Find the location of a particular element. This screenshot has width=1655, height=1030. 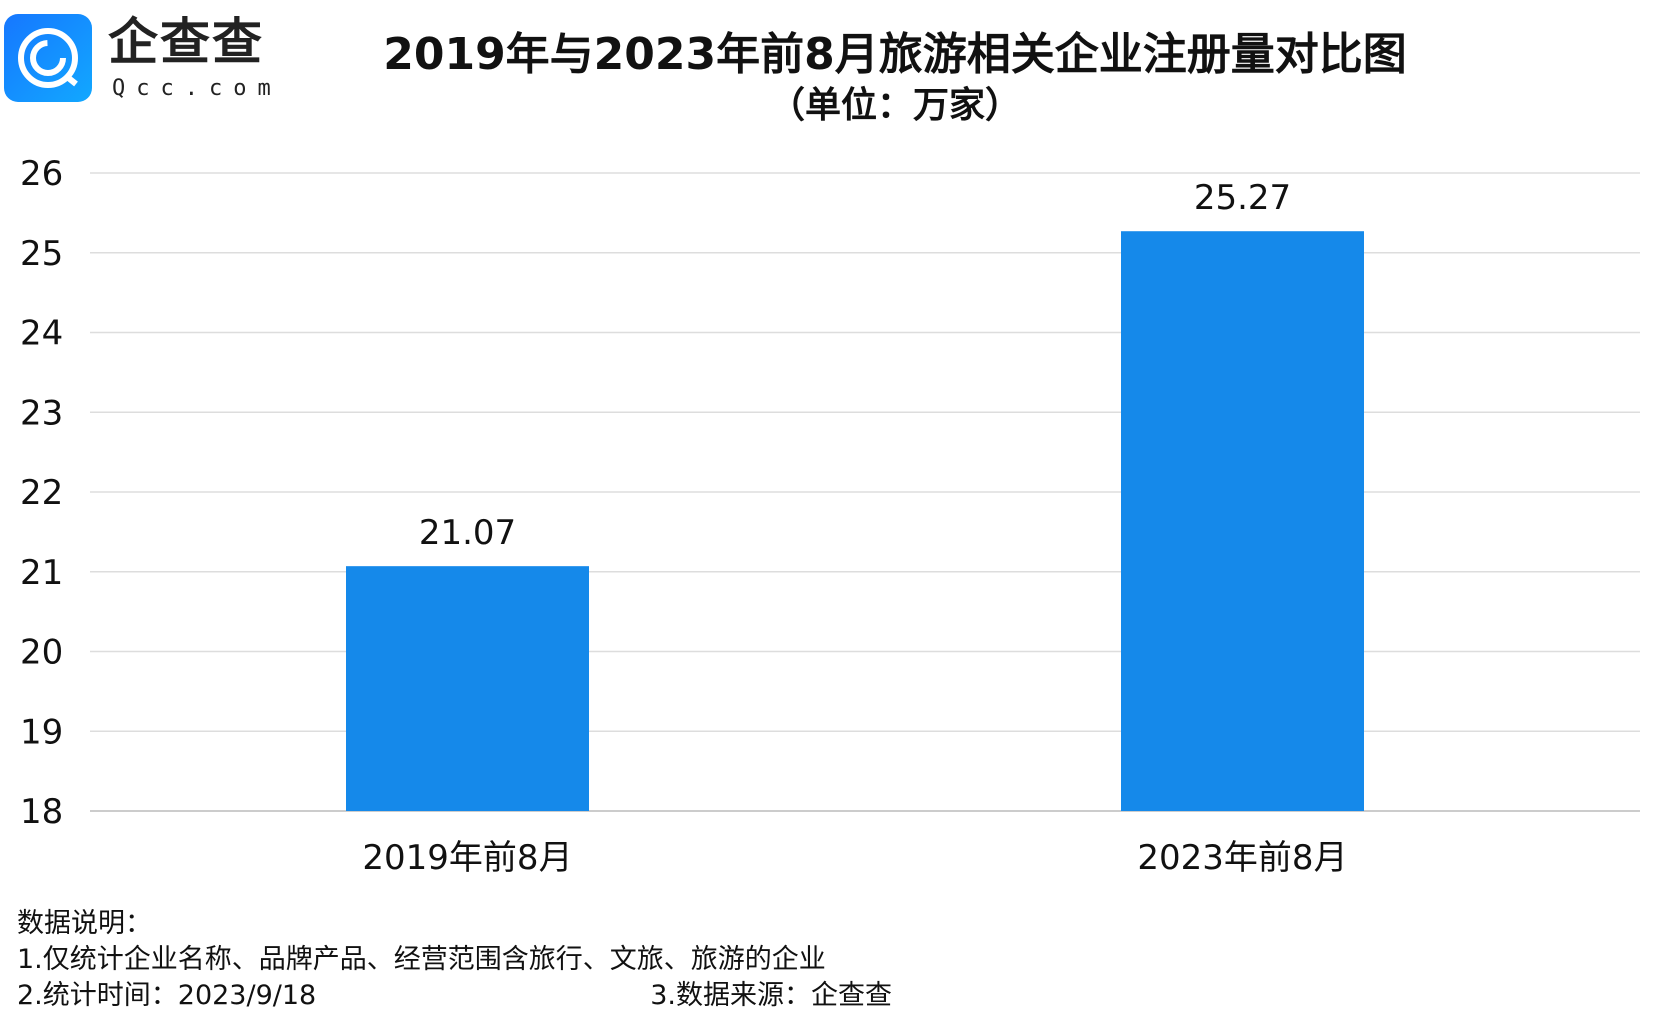

data-label: 21.07 is located at coordinates (467, 533).